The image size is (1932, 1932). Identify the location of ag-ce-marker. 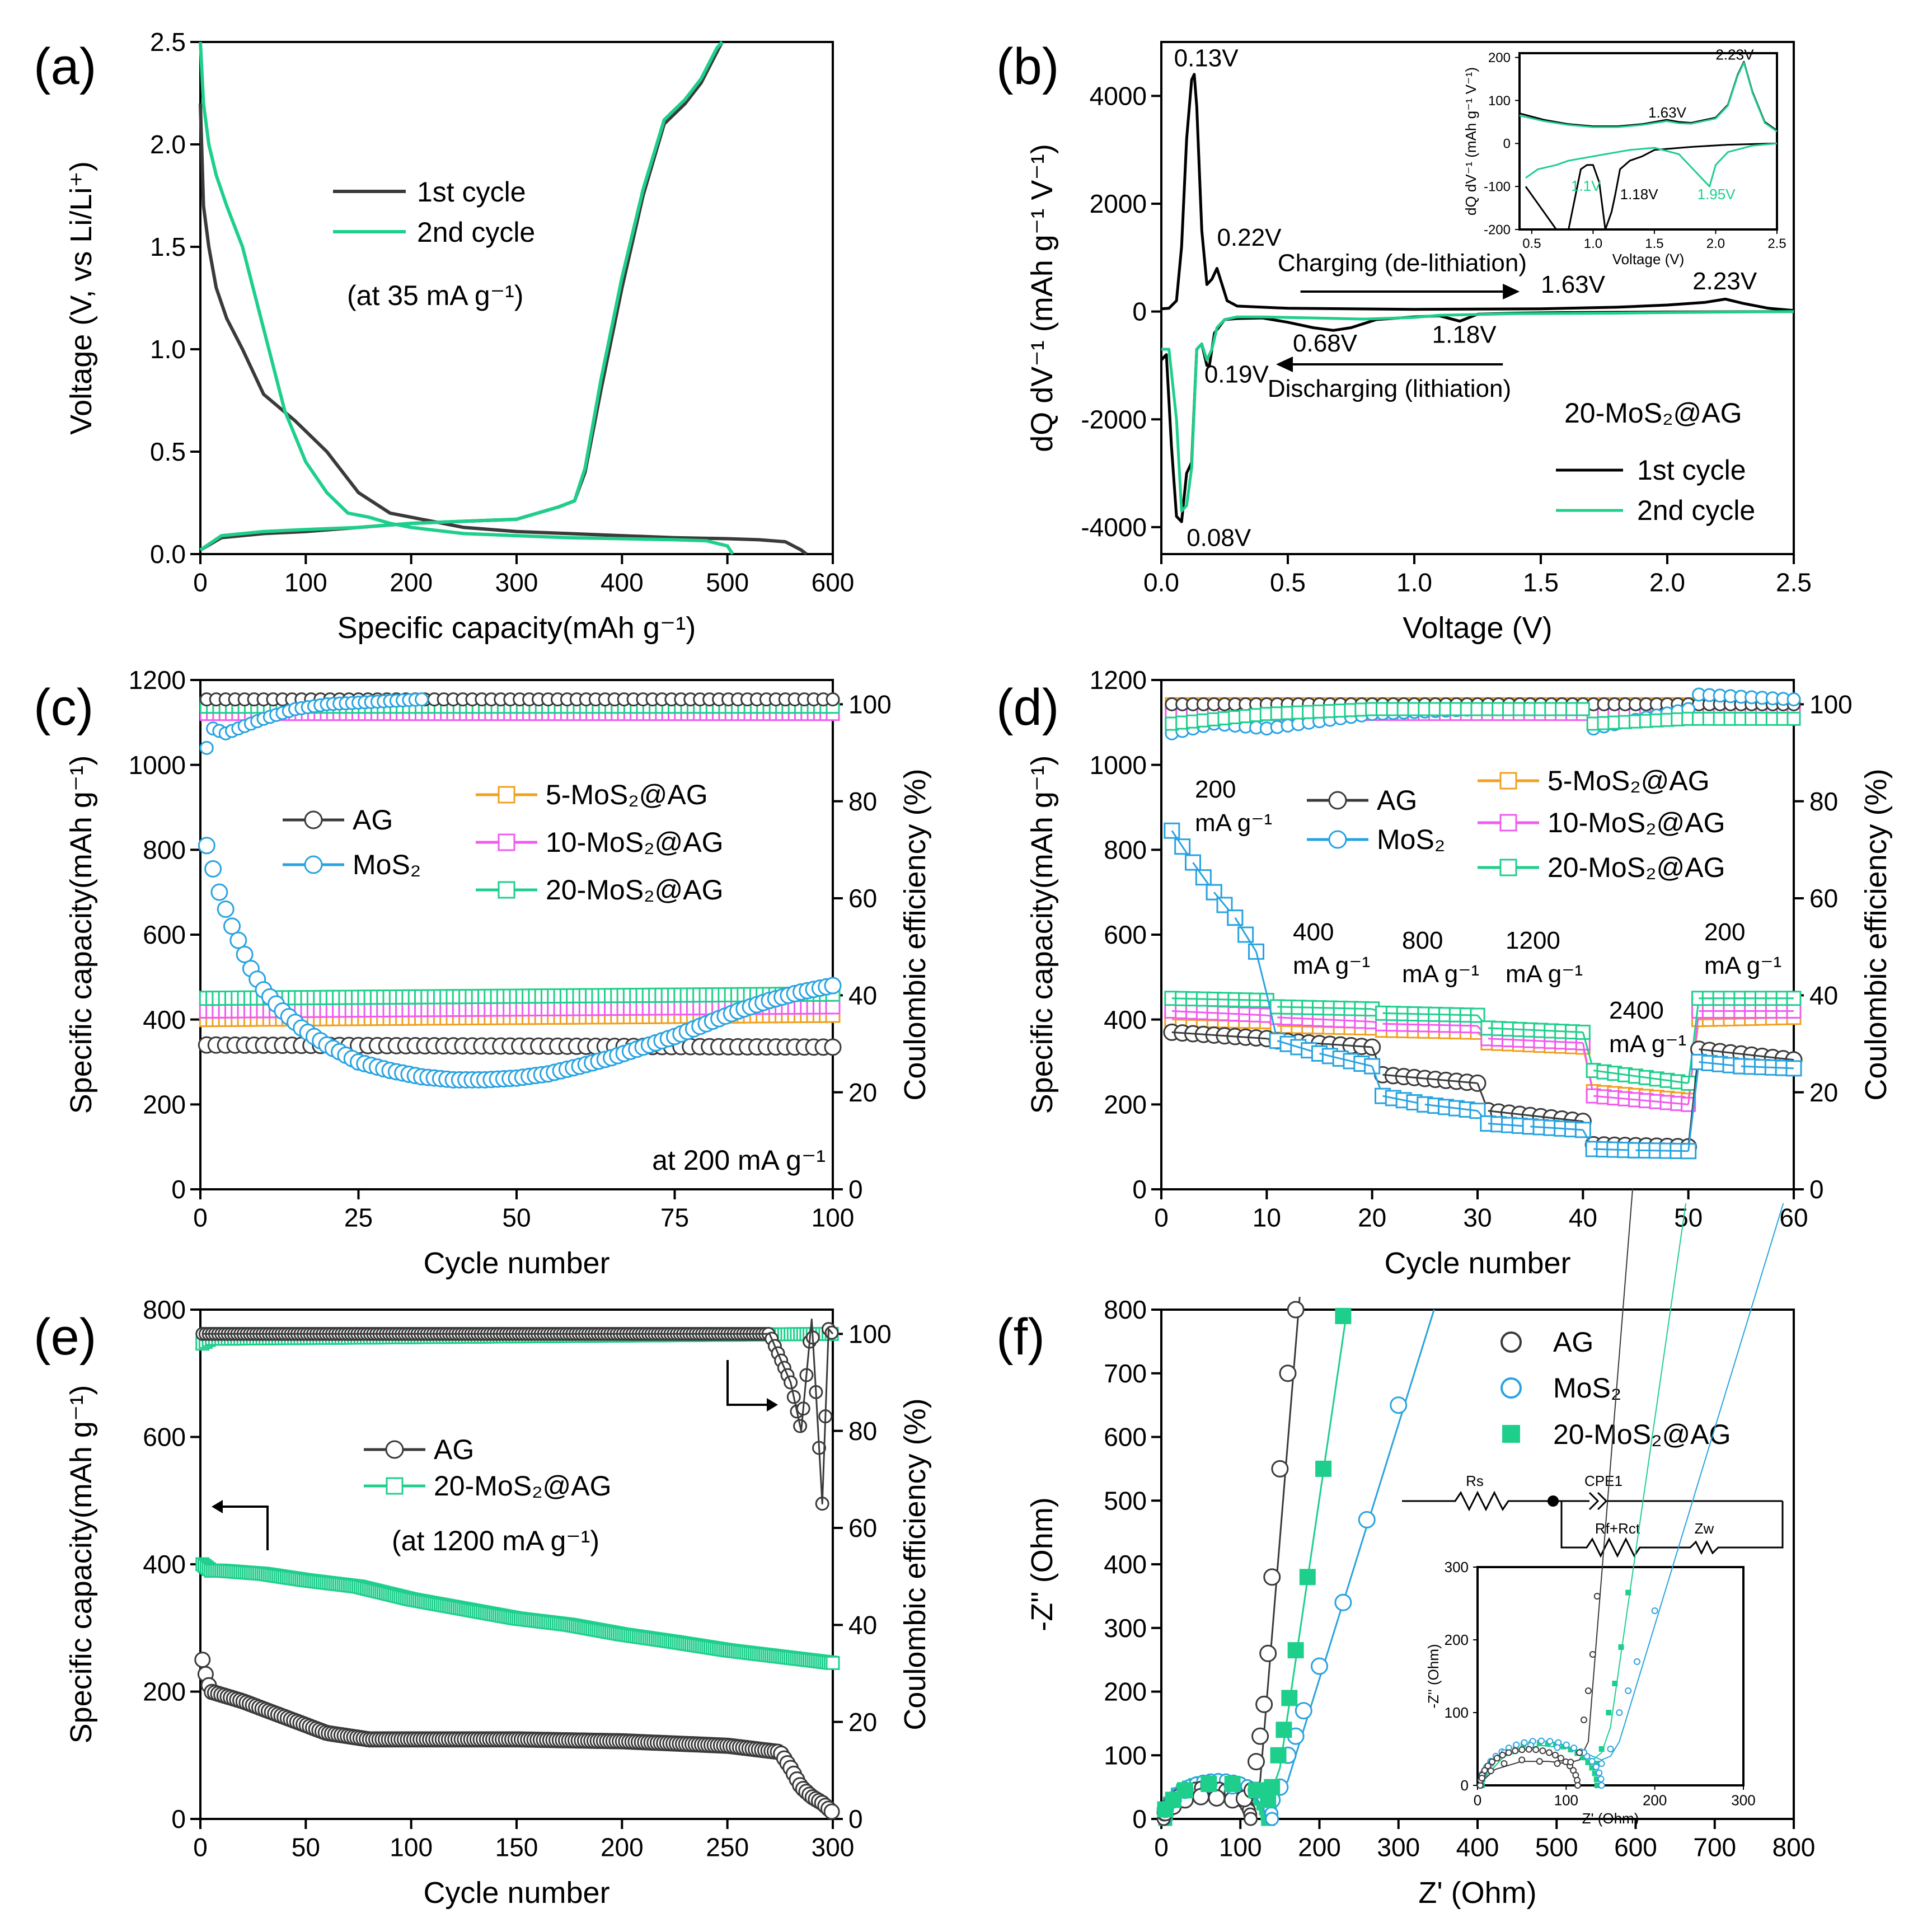
(833, 699).